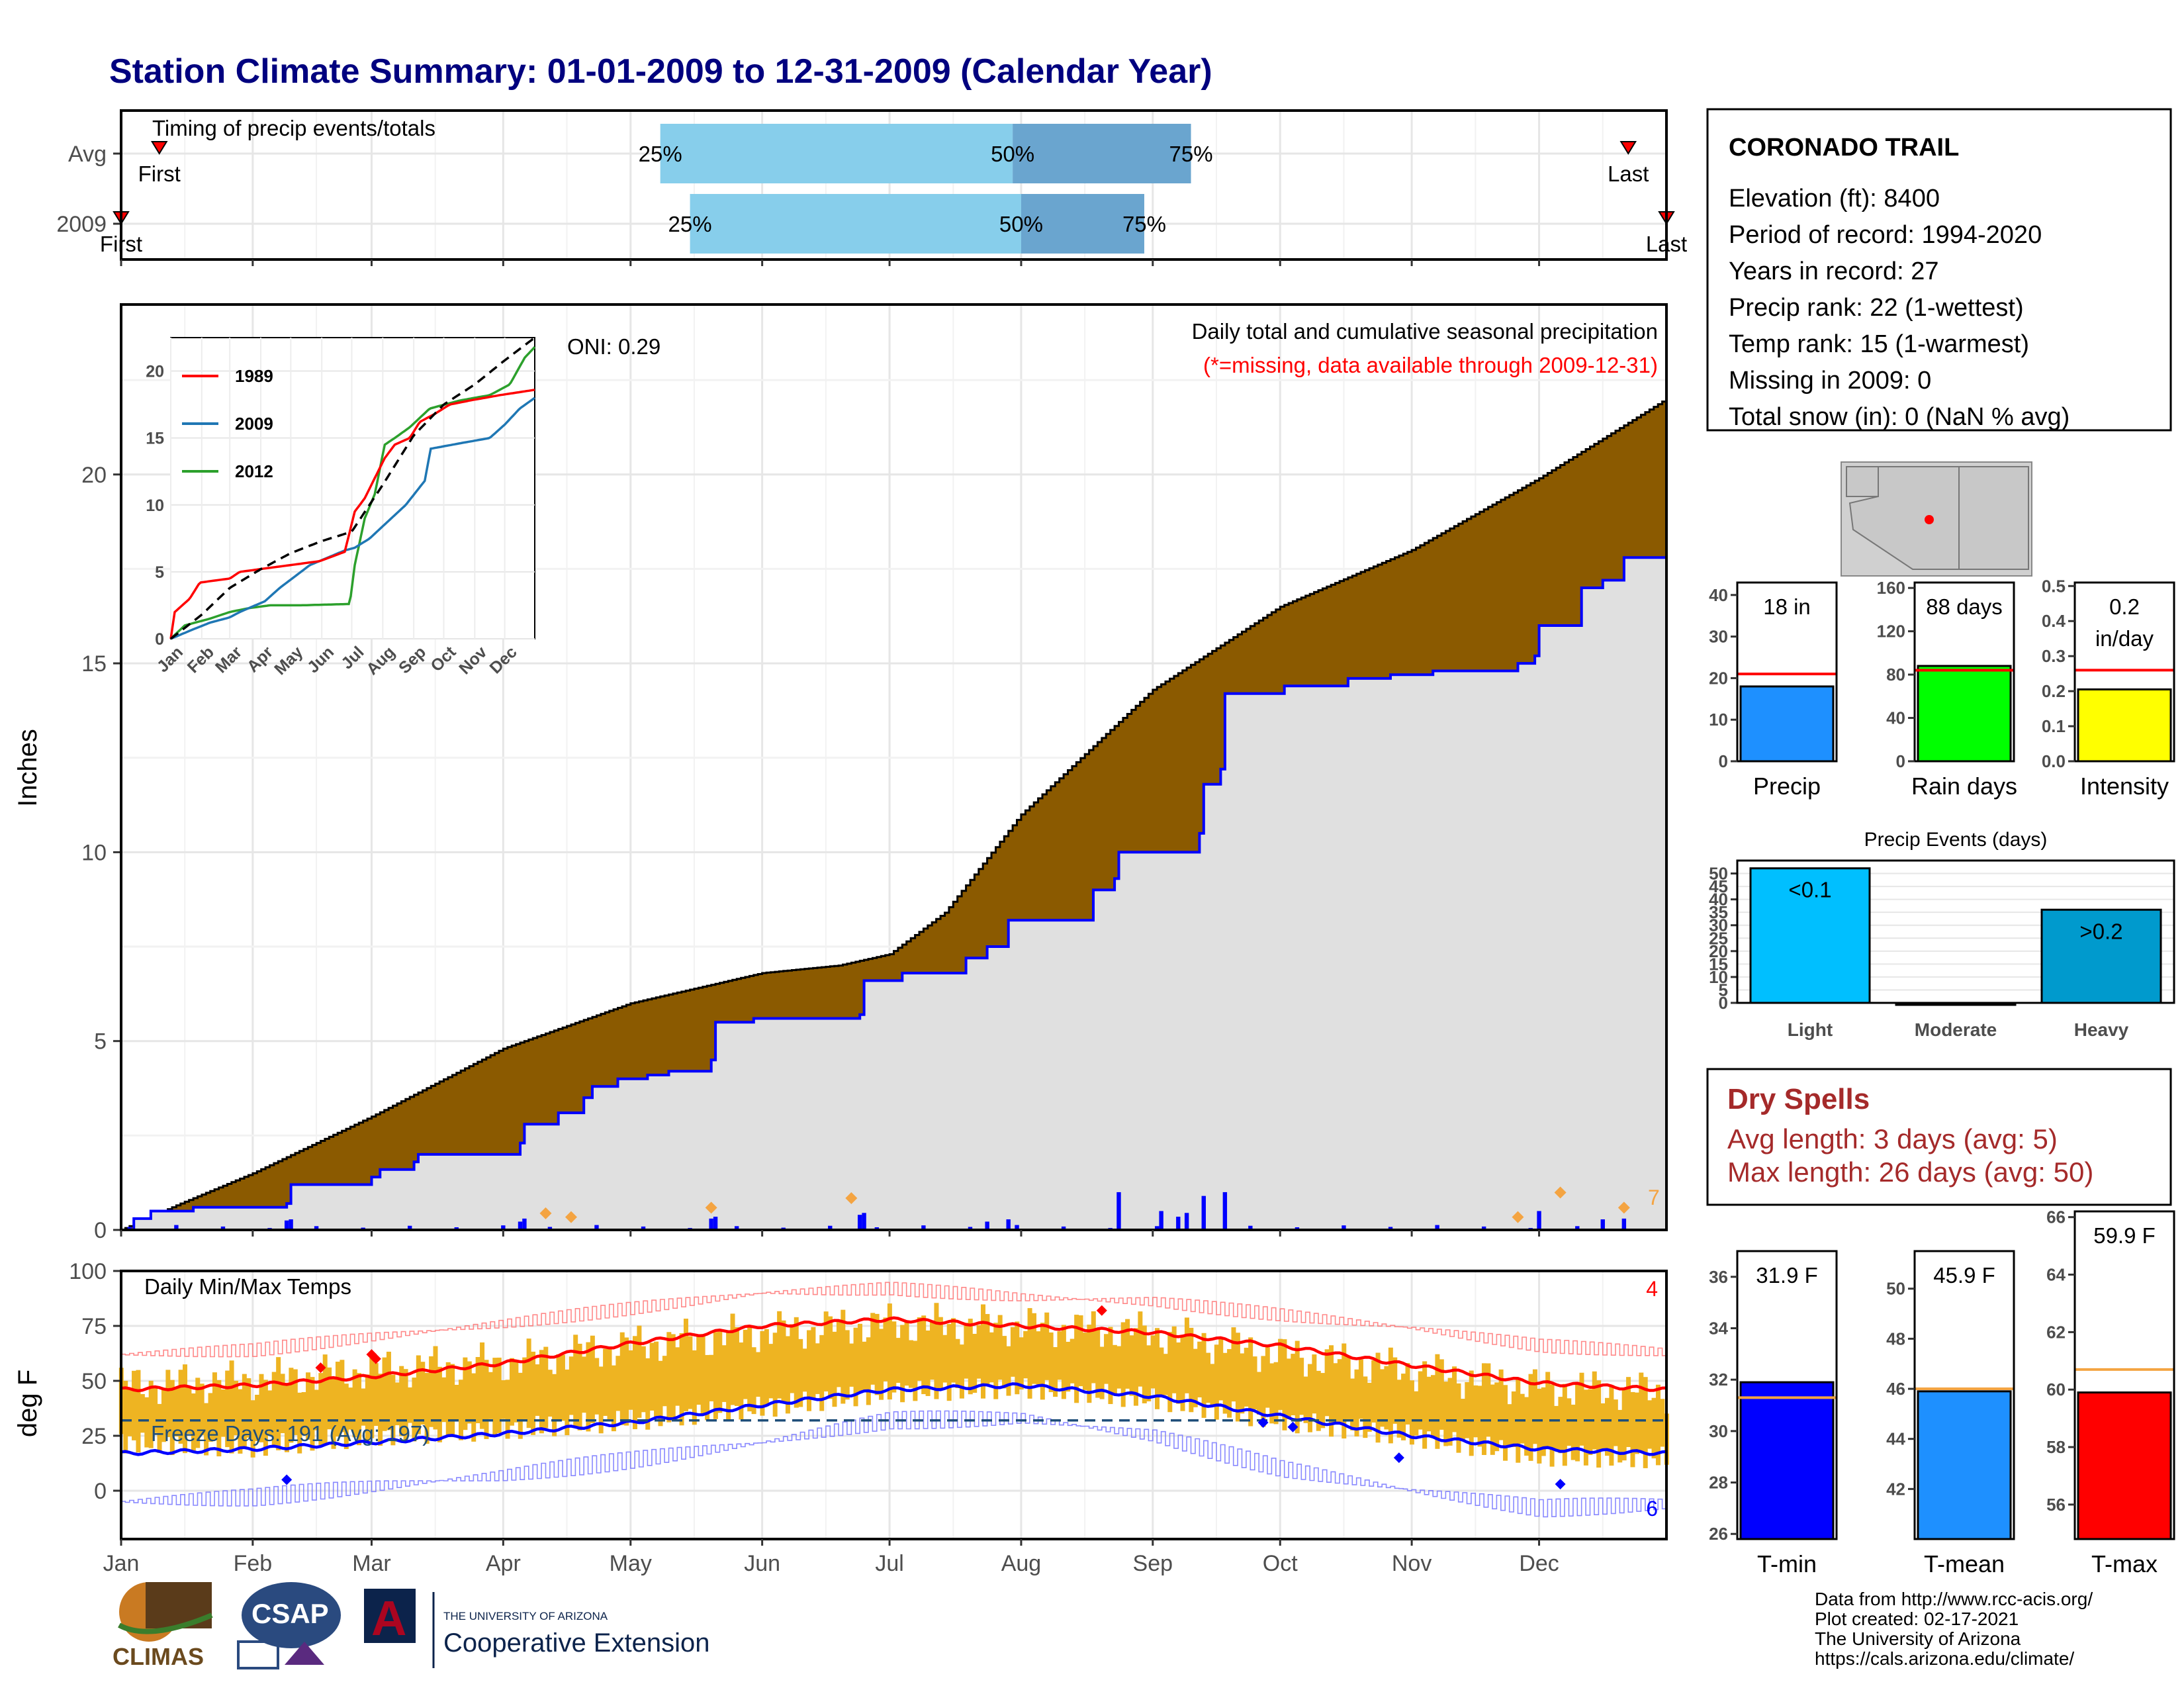 This screenshot has height=1688, width=2184. What do you see at coordinates (1965, 1465) in the screenshot?
I see `summary-bar` at bounding box center [1965, 1465].